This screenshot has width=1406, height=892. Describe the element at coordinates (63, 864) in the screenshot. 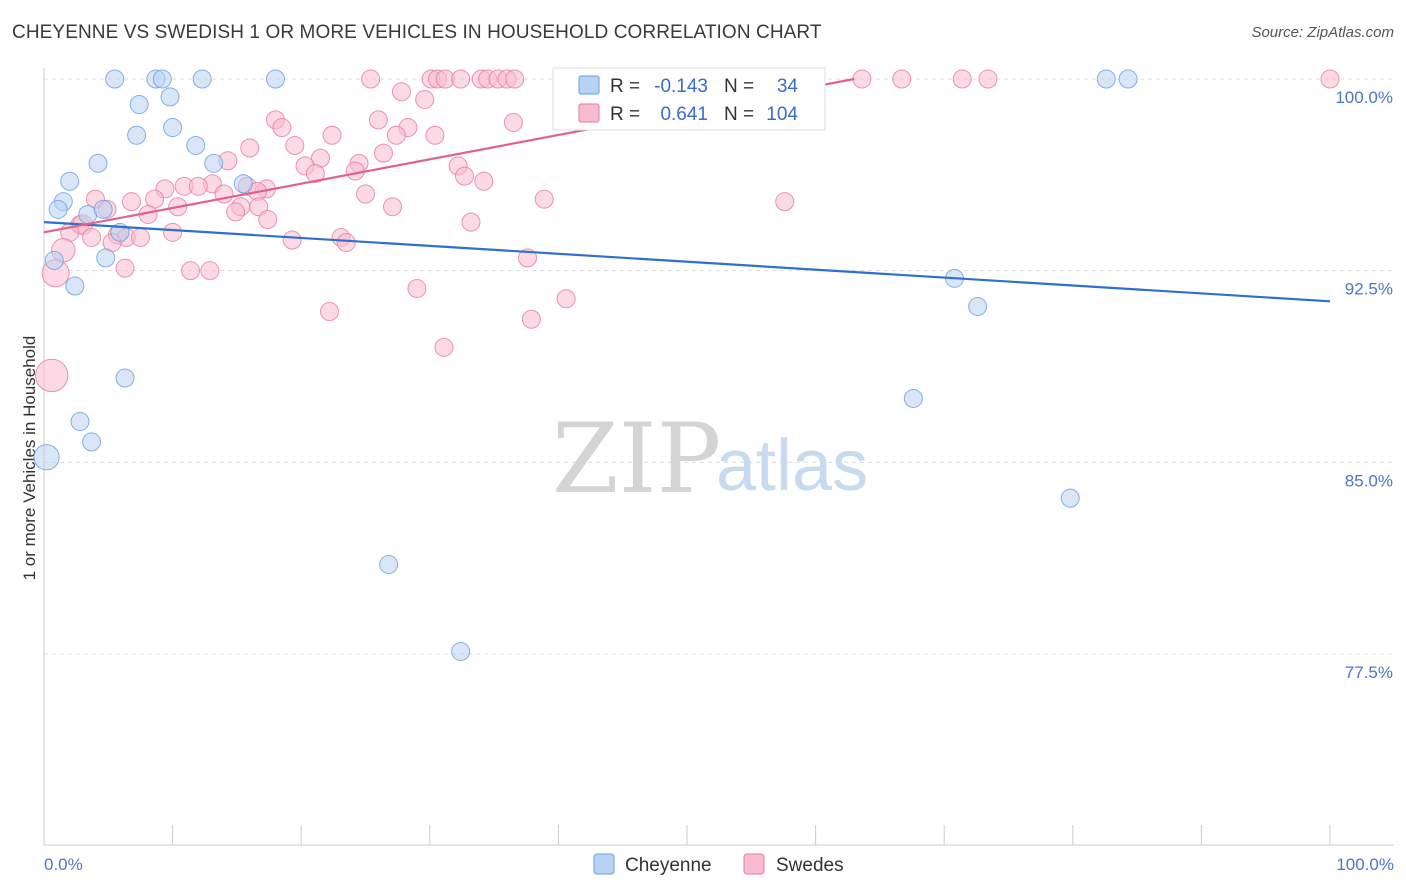

I see `x-tick-label-0: 0.0%` at that location.